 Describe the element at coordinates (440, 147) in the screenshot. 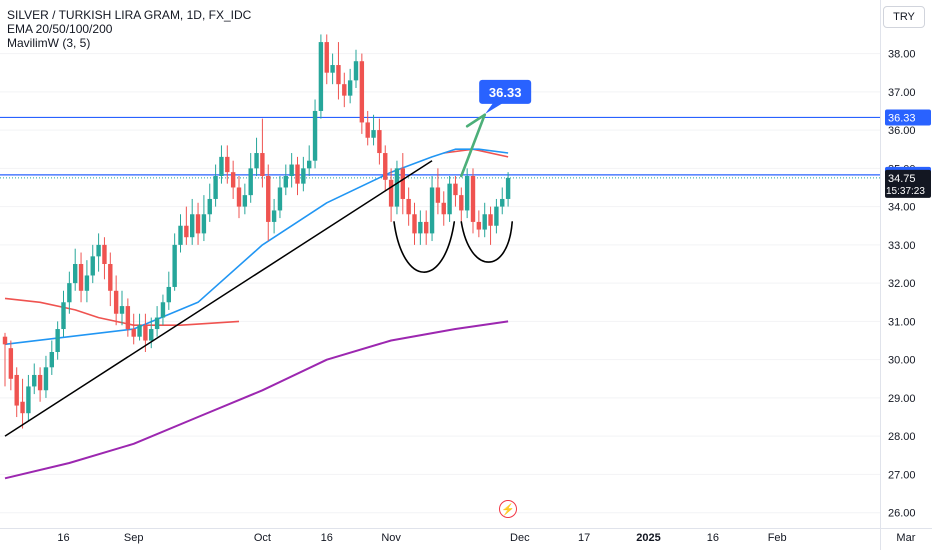

I see `horizontal-levels` at that location.